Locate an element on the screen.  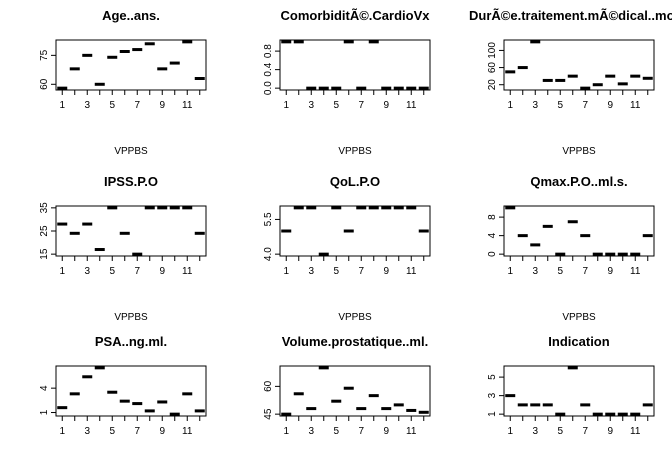
panel-6: Qmax.P.O..ml.s. VPPBS 1 3 5 7 9 11 0 4 8 is located at coordinates (571, 248).